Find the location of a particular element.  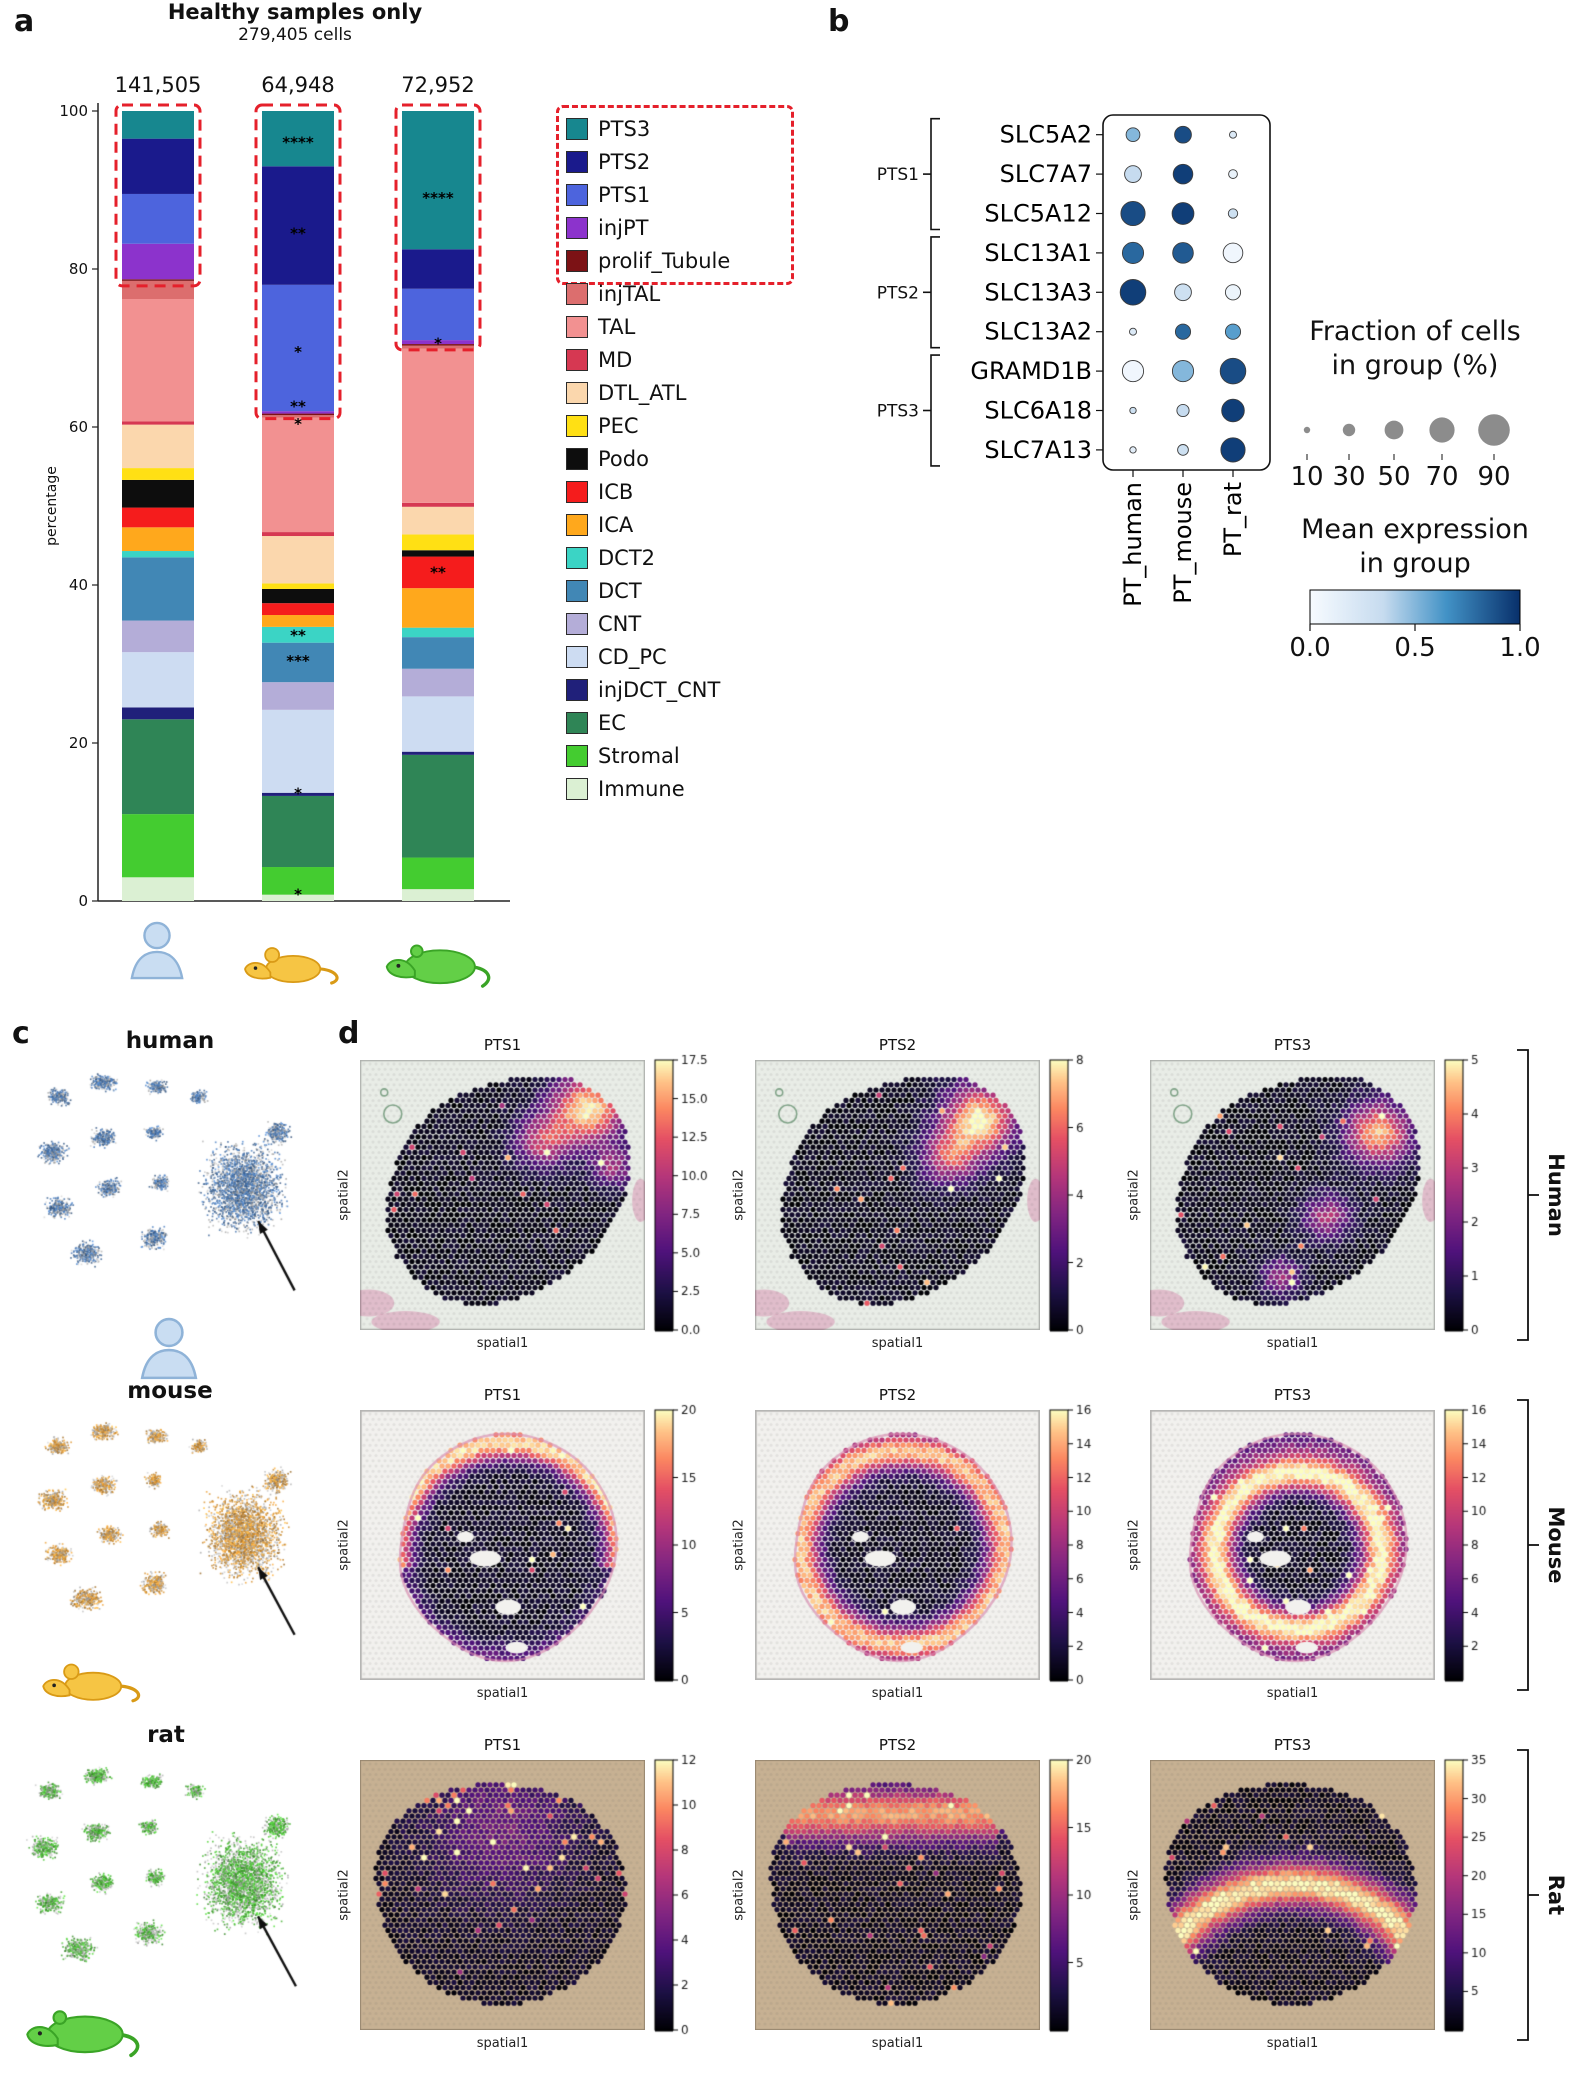

legend-item: prolif_Tubule is located at coordinates (686, 260).